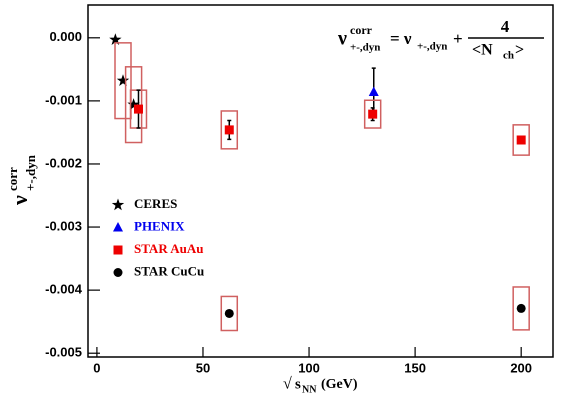 This screenshot has height=401, width=572. Describe the element at coordinates (159, 225) in the screenshot. I see `legend-label: PHENIX` at that location.